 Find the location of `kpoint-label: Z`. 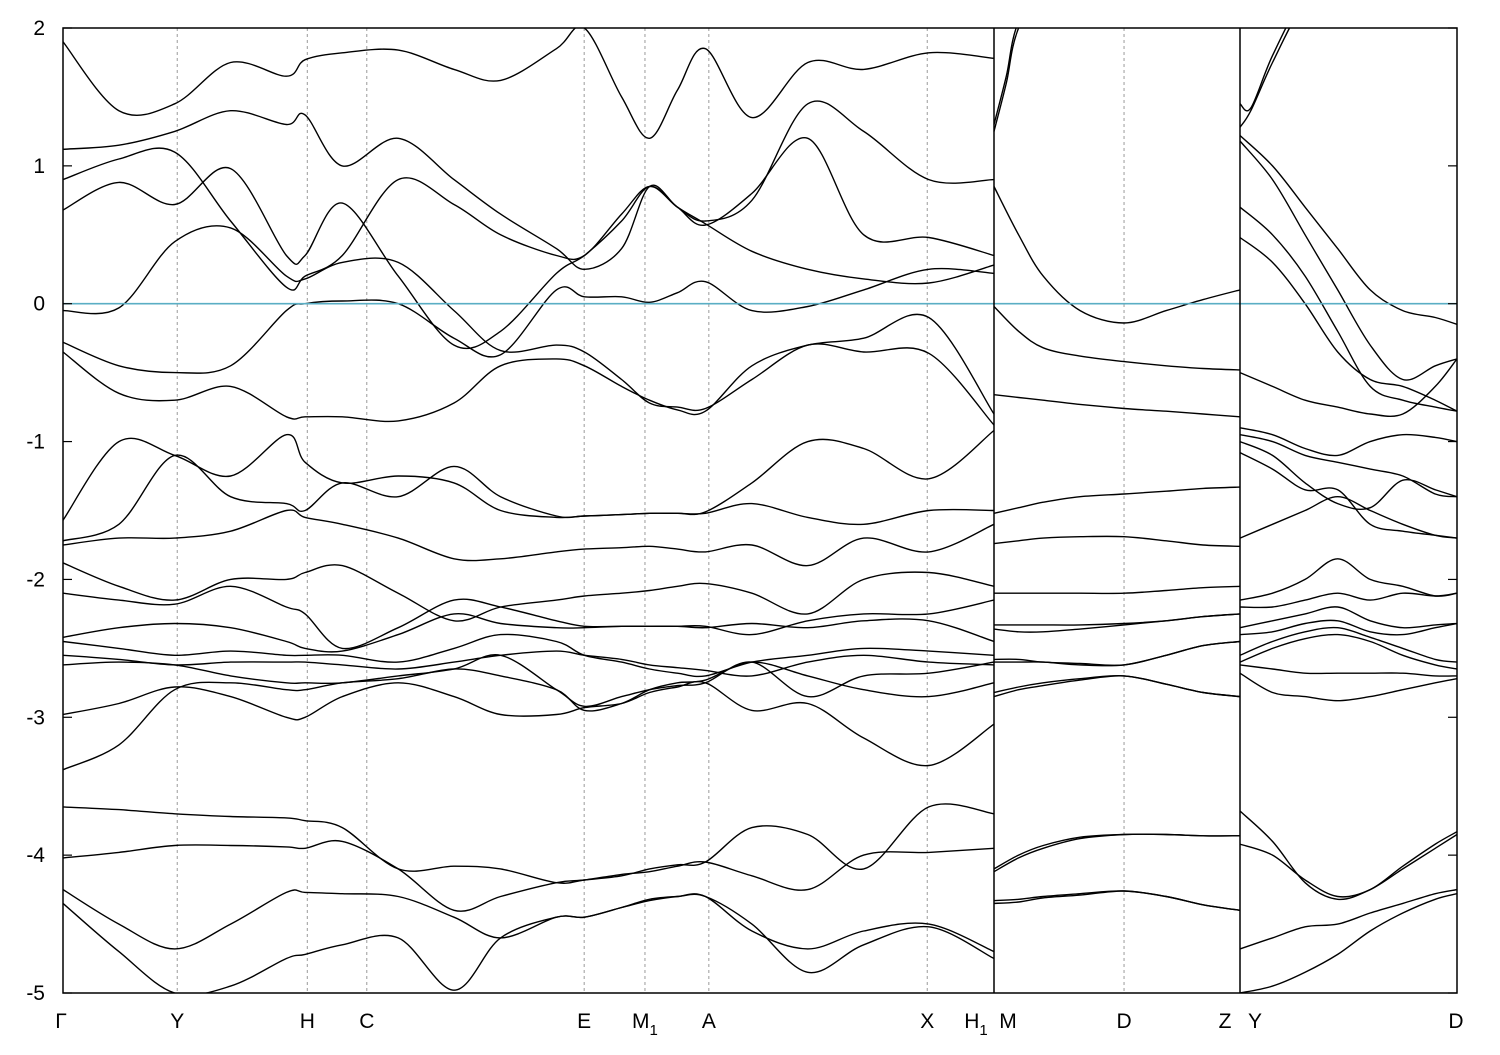

kpoint-label: Z is located at coordinates (1225, 1021).